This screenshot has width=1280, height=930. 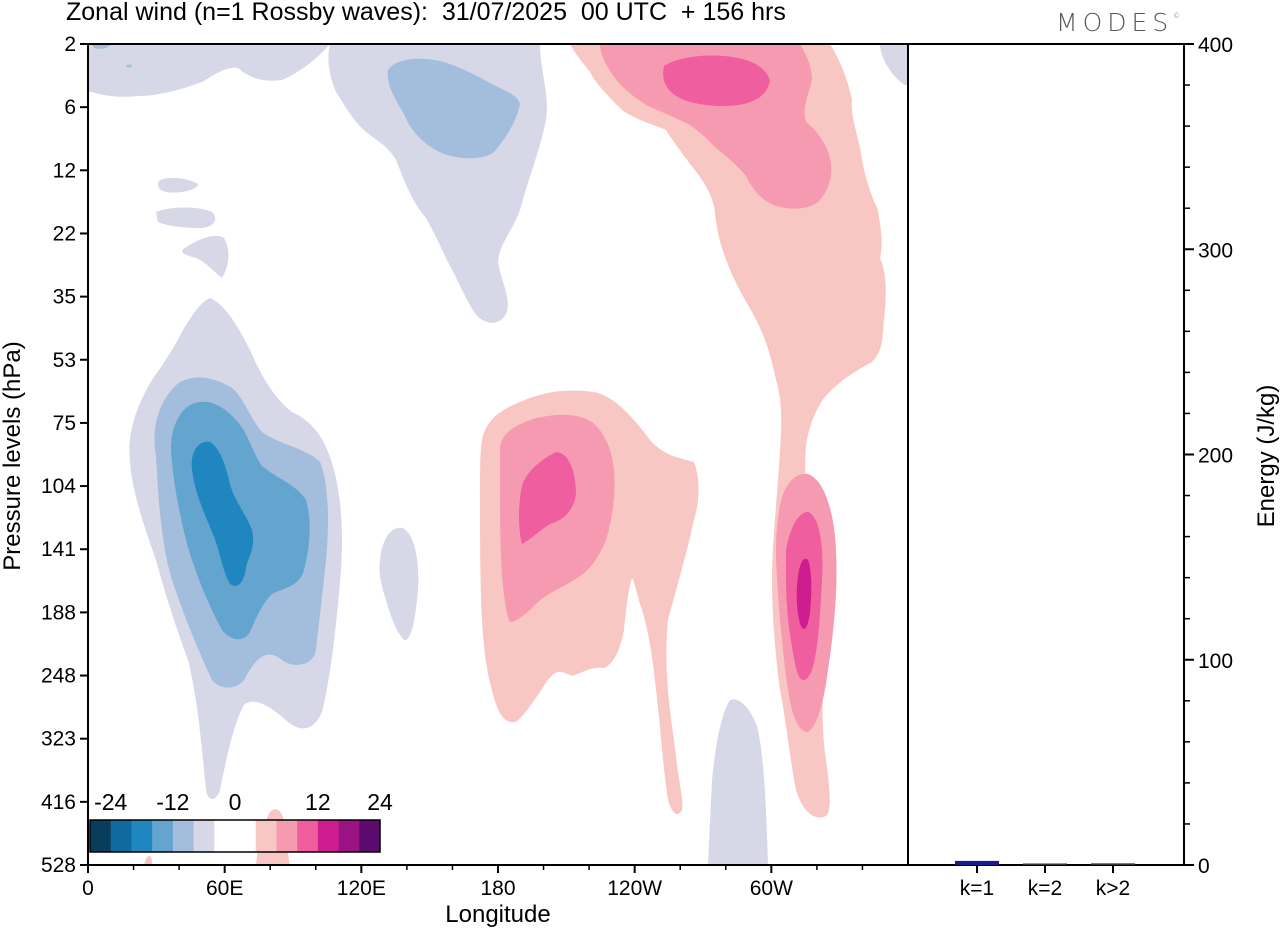 What do you see at coordinates (437, 183) in the screenshot?
I see `negative-anomaly-130e-160e` at bounding box center [437, 183].